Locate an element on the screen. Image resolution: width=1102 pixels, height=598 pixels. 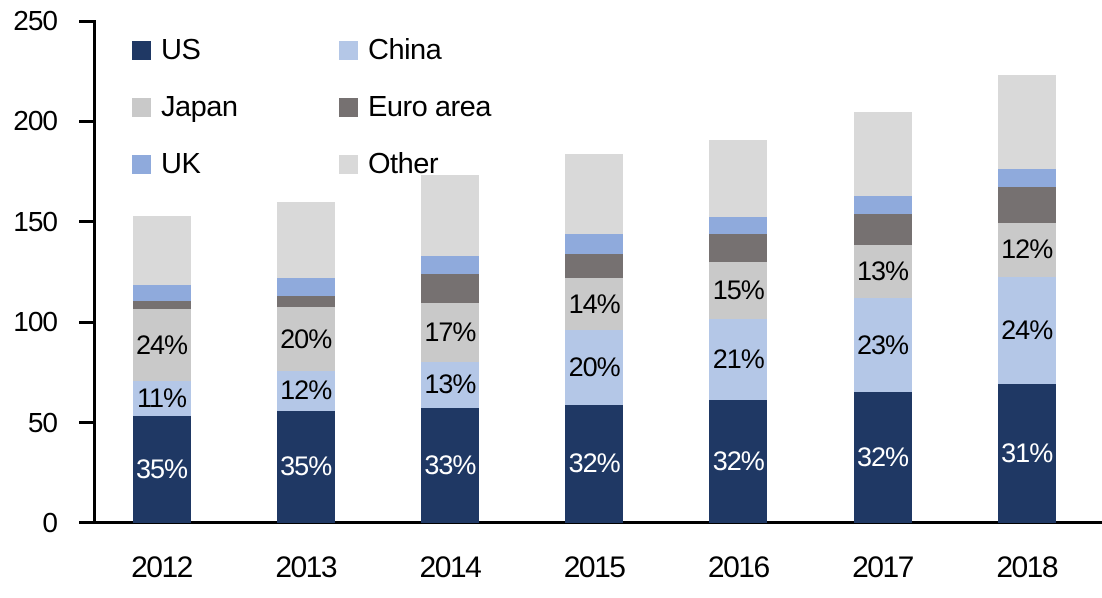
bar-value-label-japan-2018: 12% is located at coordinates (1027, 249).